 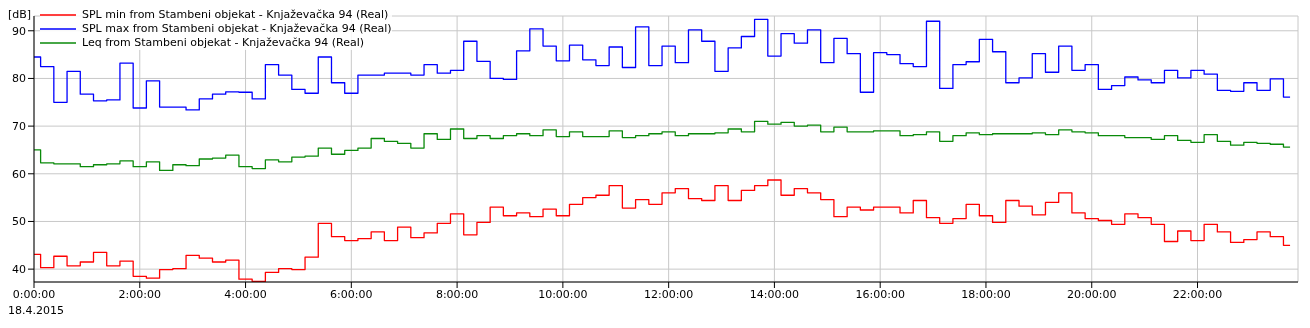 I want to click on x-tick-label: 2:00:00, so click(x=139, y=294).